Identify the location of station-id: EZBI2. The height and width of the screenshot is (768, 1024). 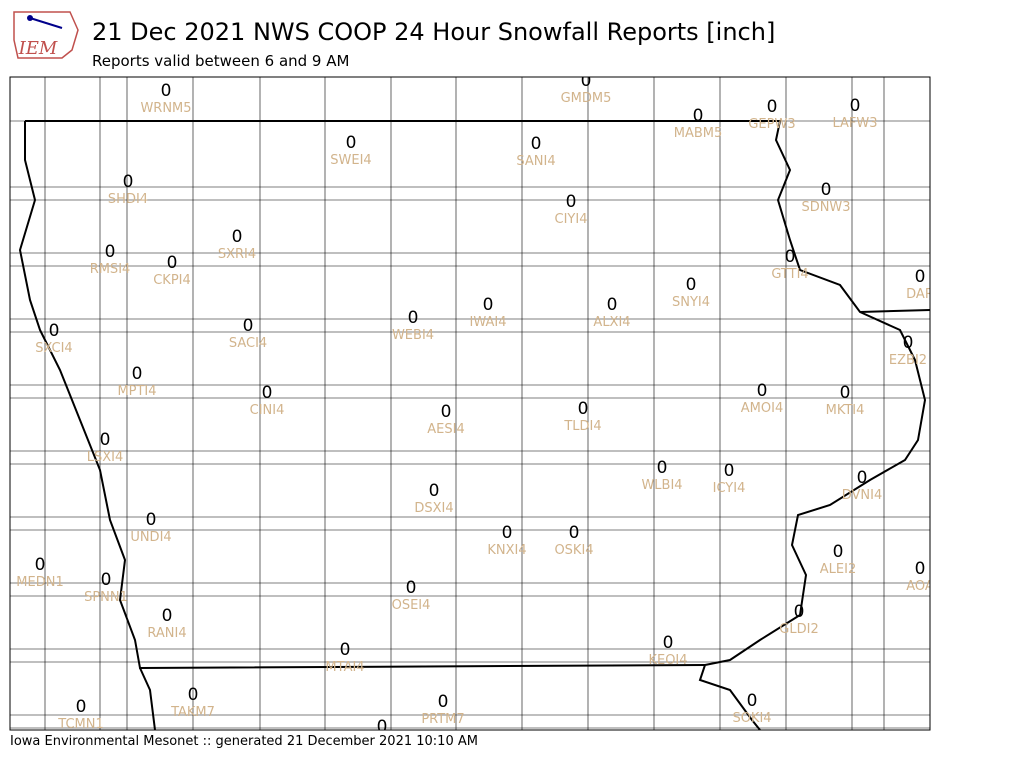
(908, 360).